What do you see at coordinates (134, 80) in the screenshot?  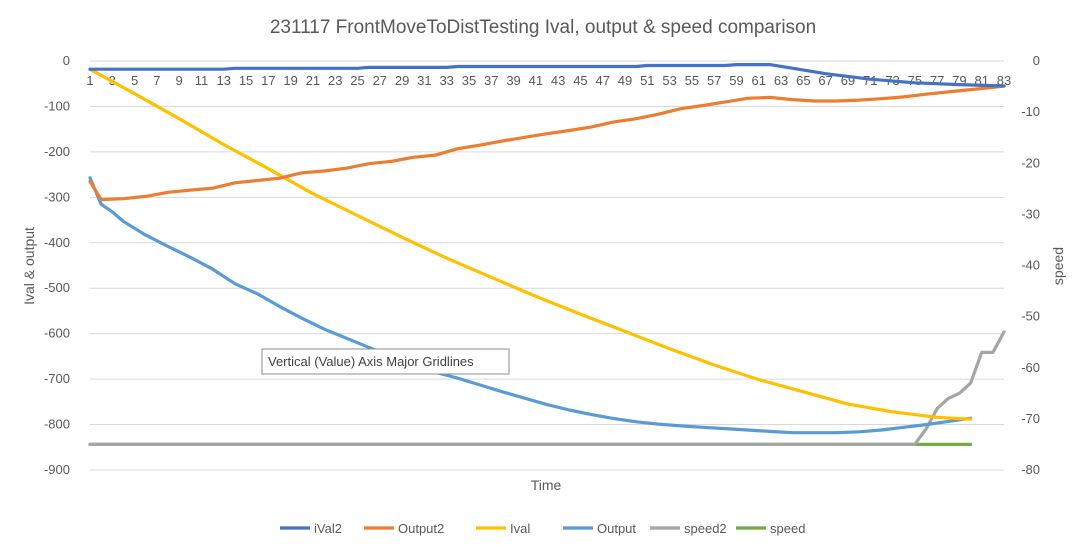 I see `x-tick-label: 5` at bounding box center [134, 80].